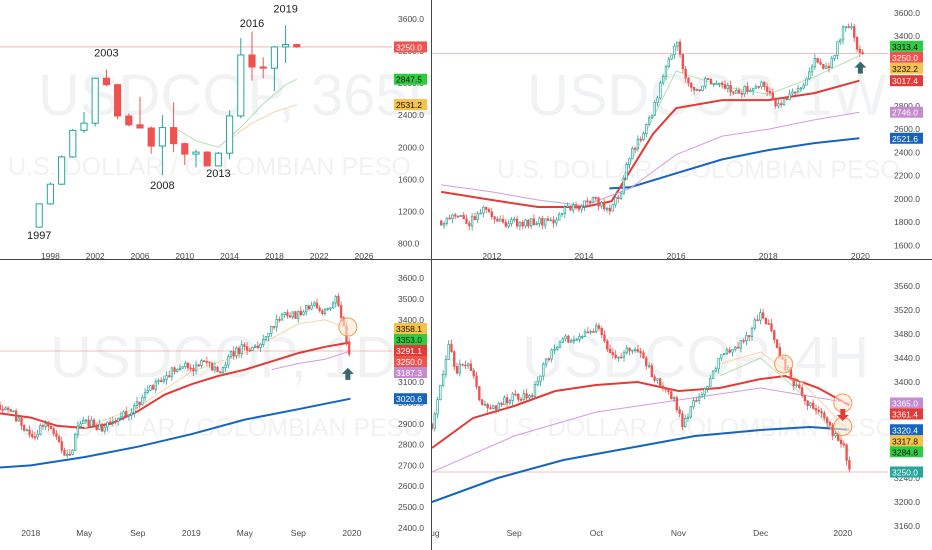 The image size is (932, 550). I want to click on price-tag: 3361.4, so click(906, 414).